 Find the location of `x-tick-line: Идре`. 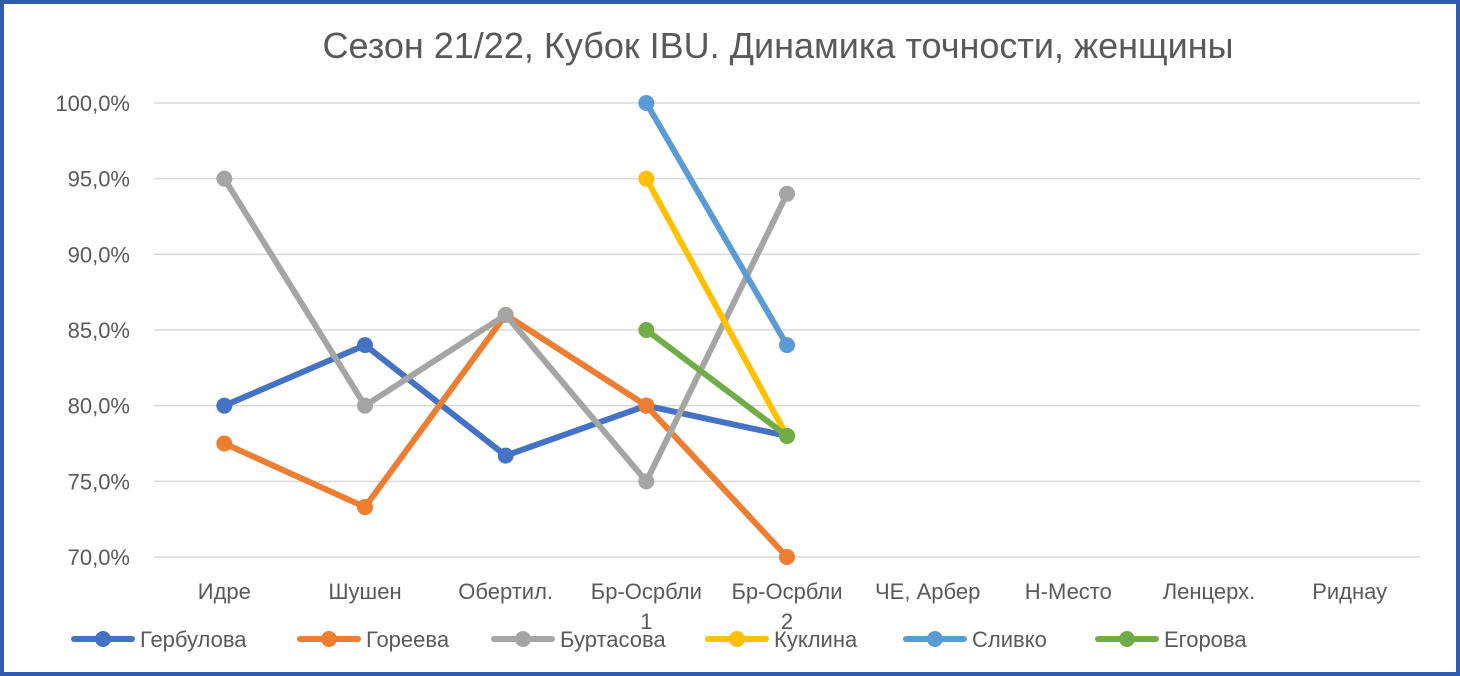

x-tick-line: Идре is located at coordinates (224, 591).